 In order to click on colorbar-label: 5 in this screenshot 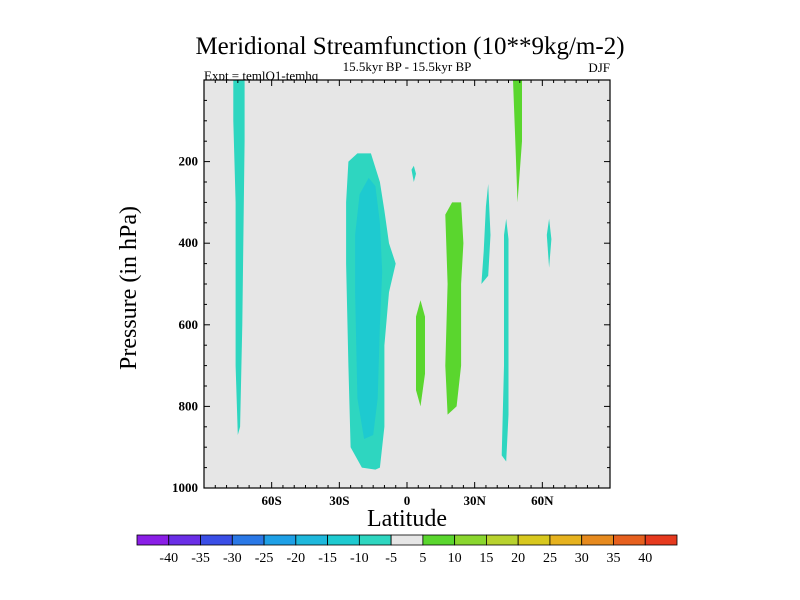, I will do `click(422, 558)`.